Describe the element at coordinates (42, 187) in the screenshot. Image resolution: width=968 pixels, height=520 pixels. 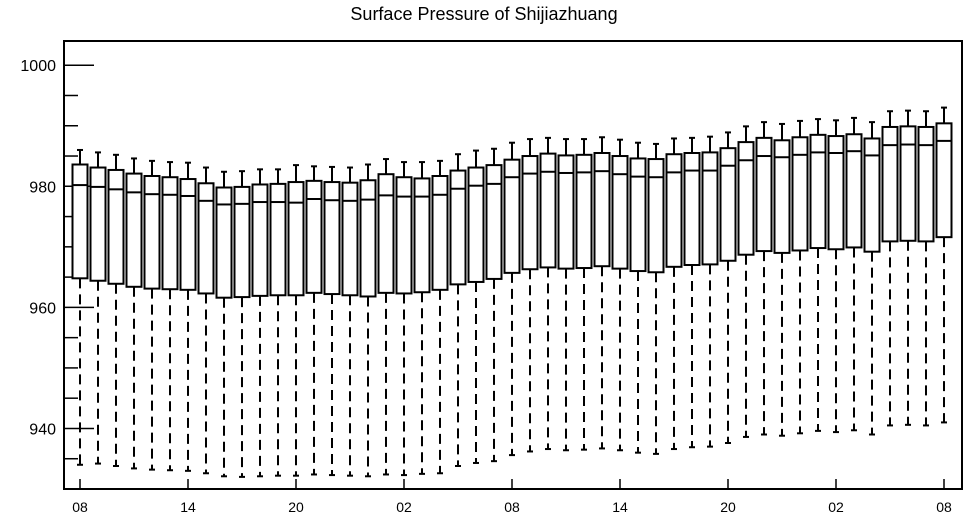
I see `y-tick-label: 980` at that location.